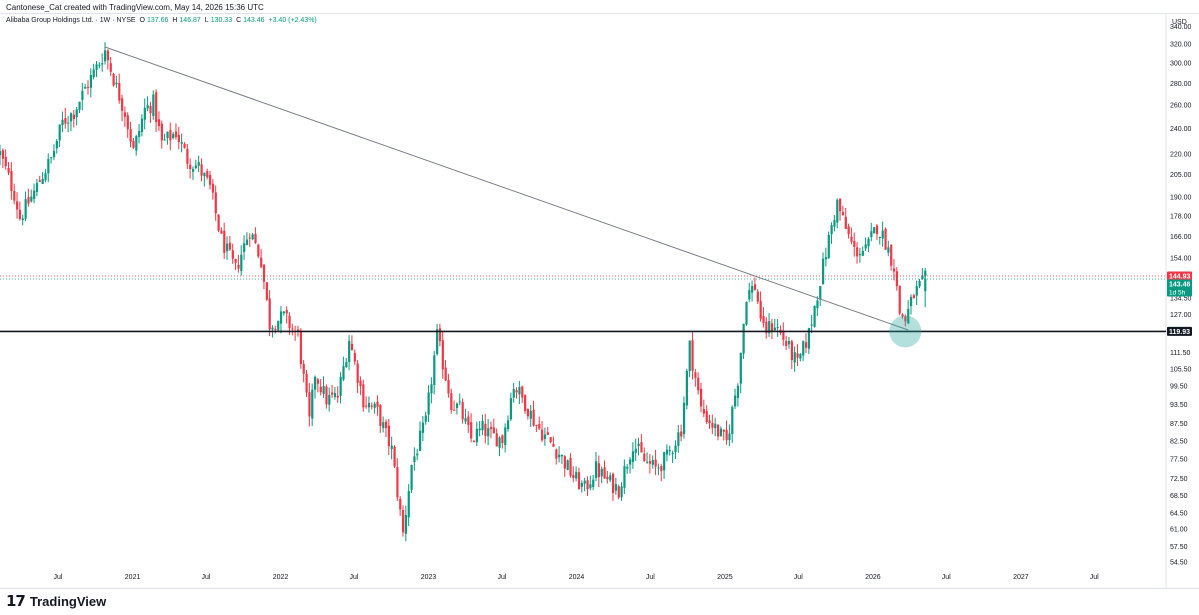 This screenshot has width=1199, height=615. What do you see at coordinates (1181, 154) in the screenshot?
I see `price-tick-label: 220.00` at bounding box center [1181, 154].